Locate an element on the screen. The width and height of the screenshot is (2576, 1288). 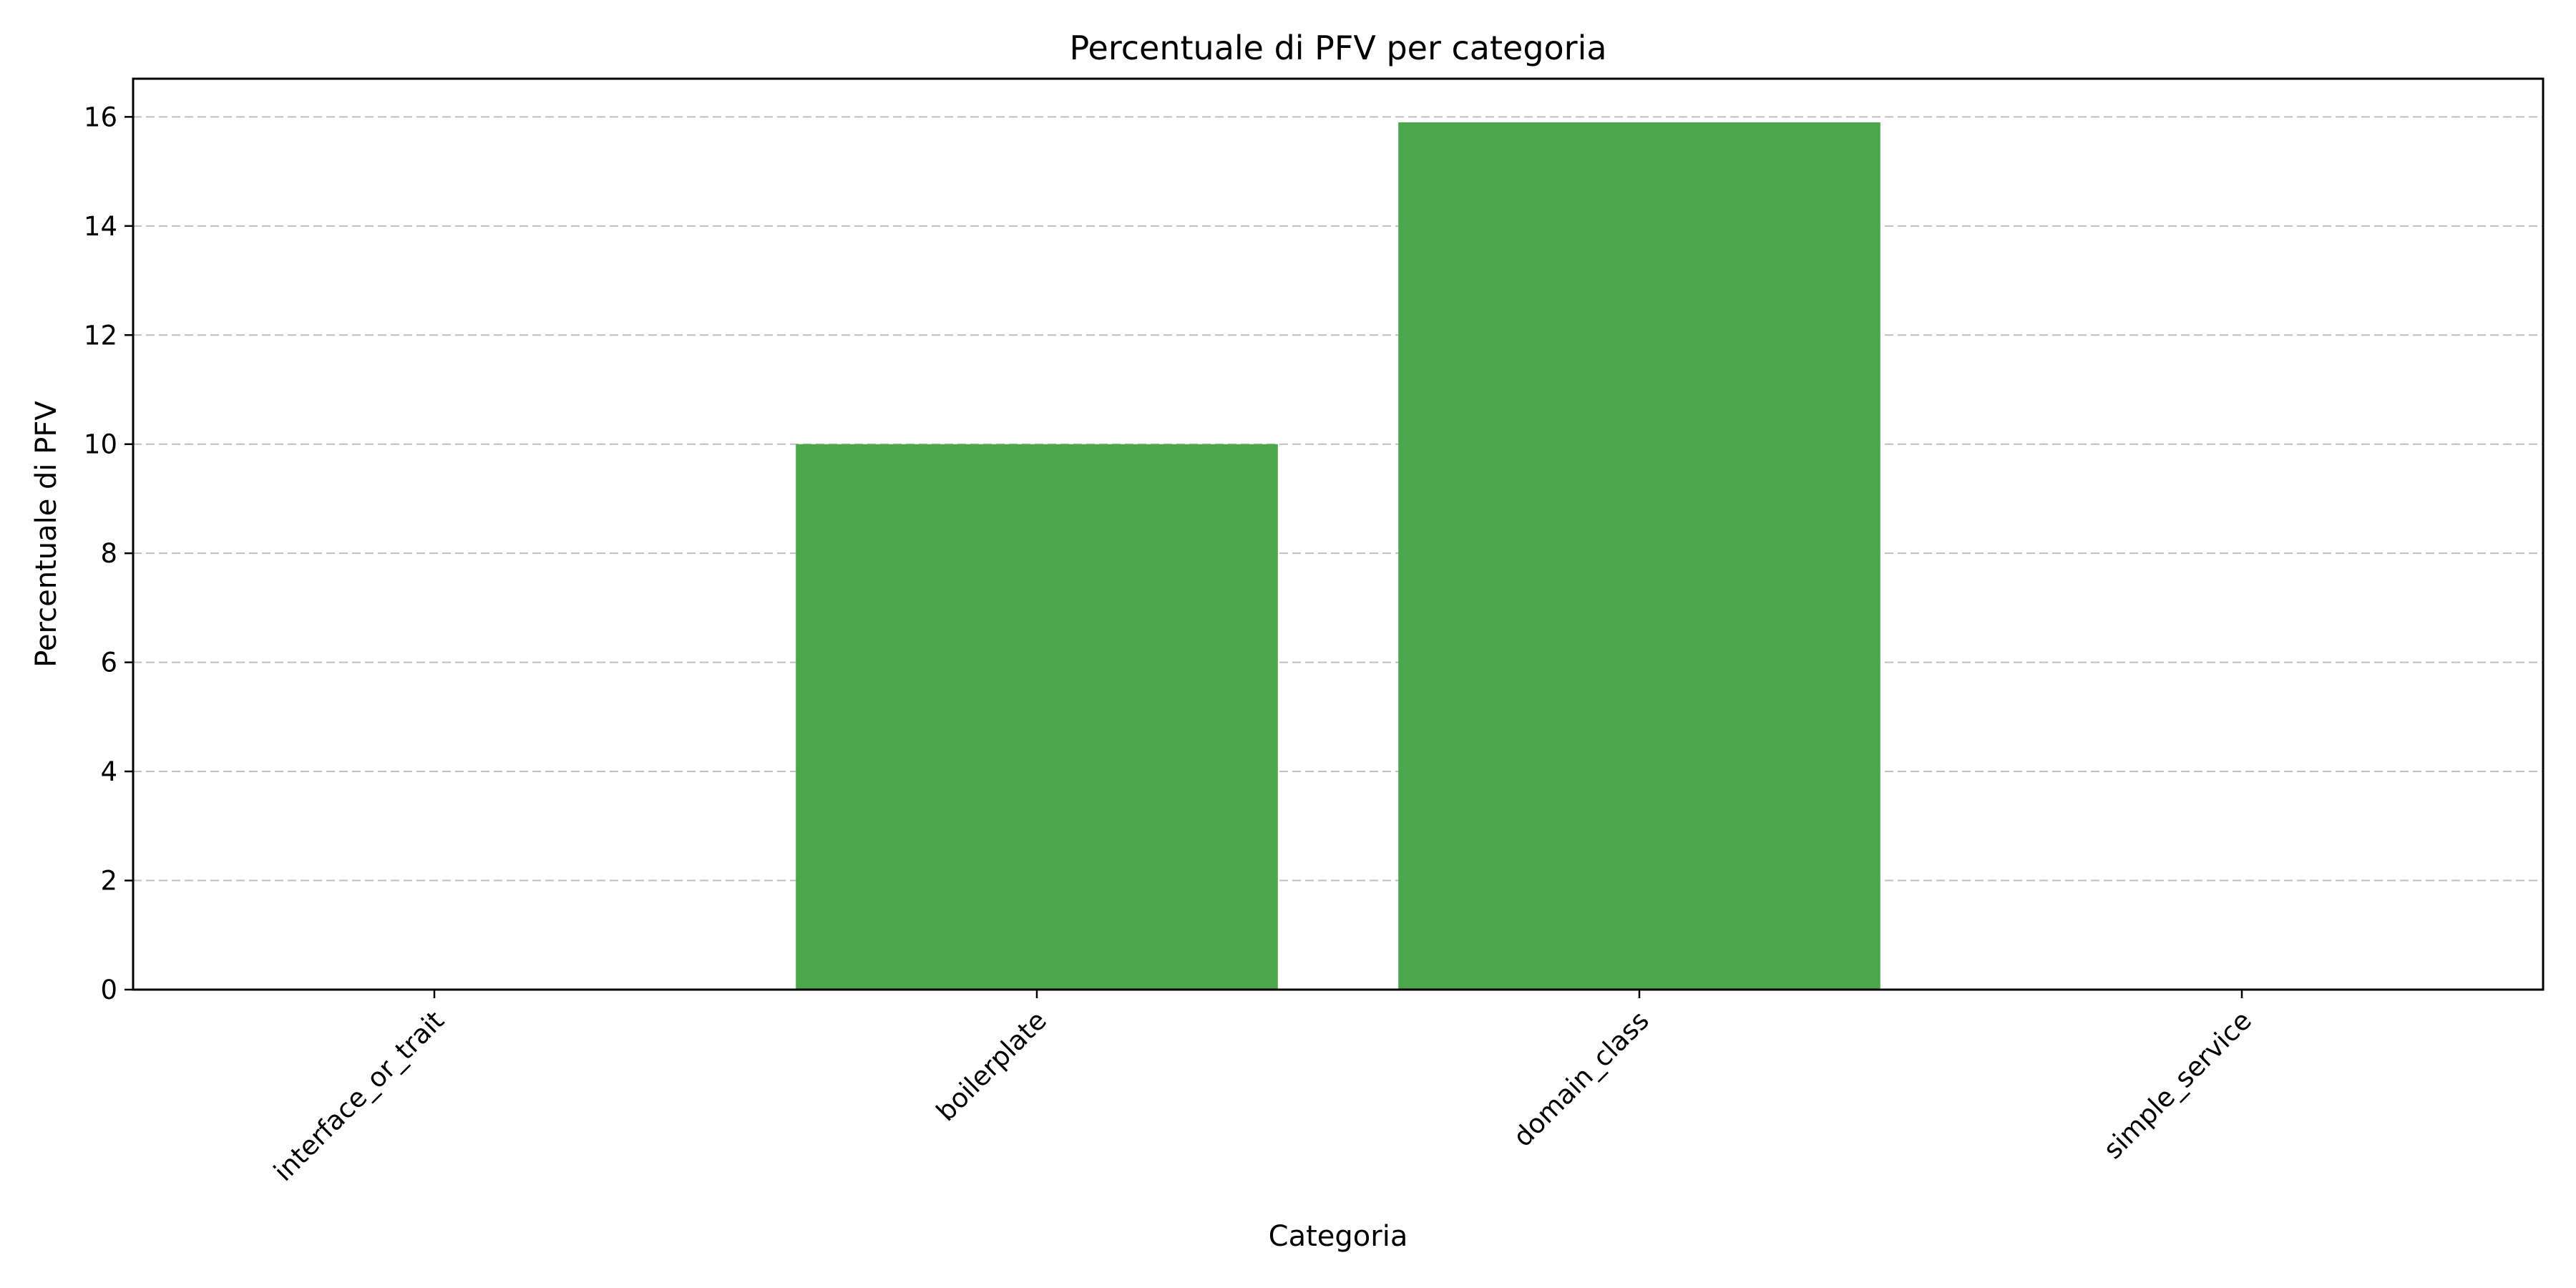
y-tick-label: 14 is located at coordinates (100, 226).